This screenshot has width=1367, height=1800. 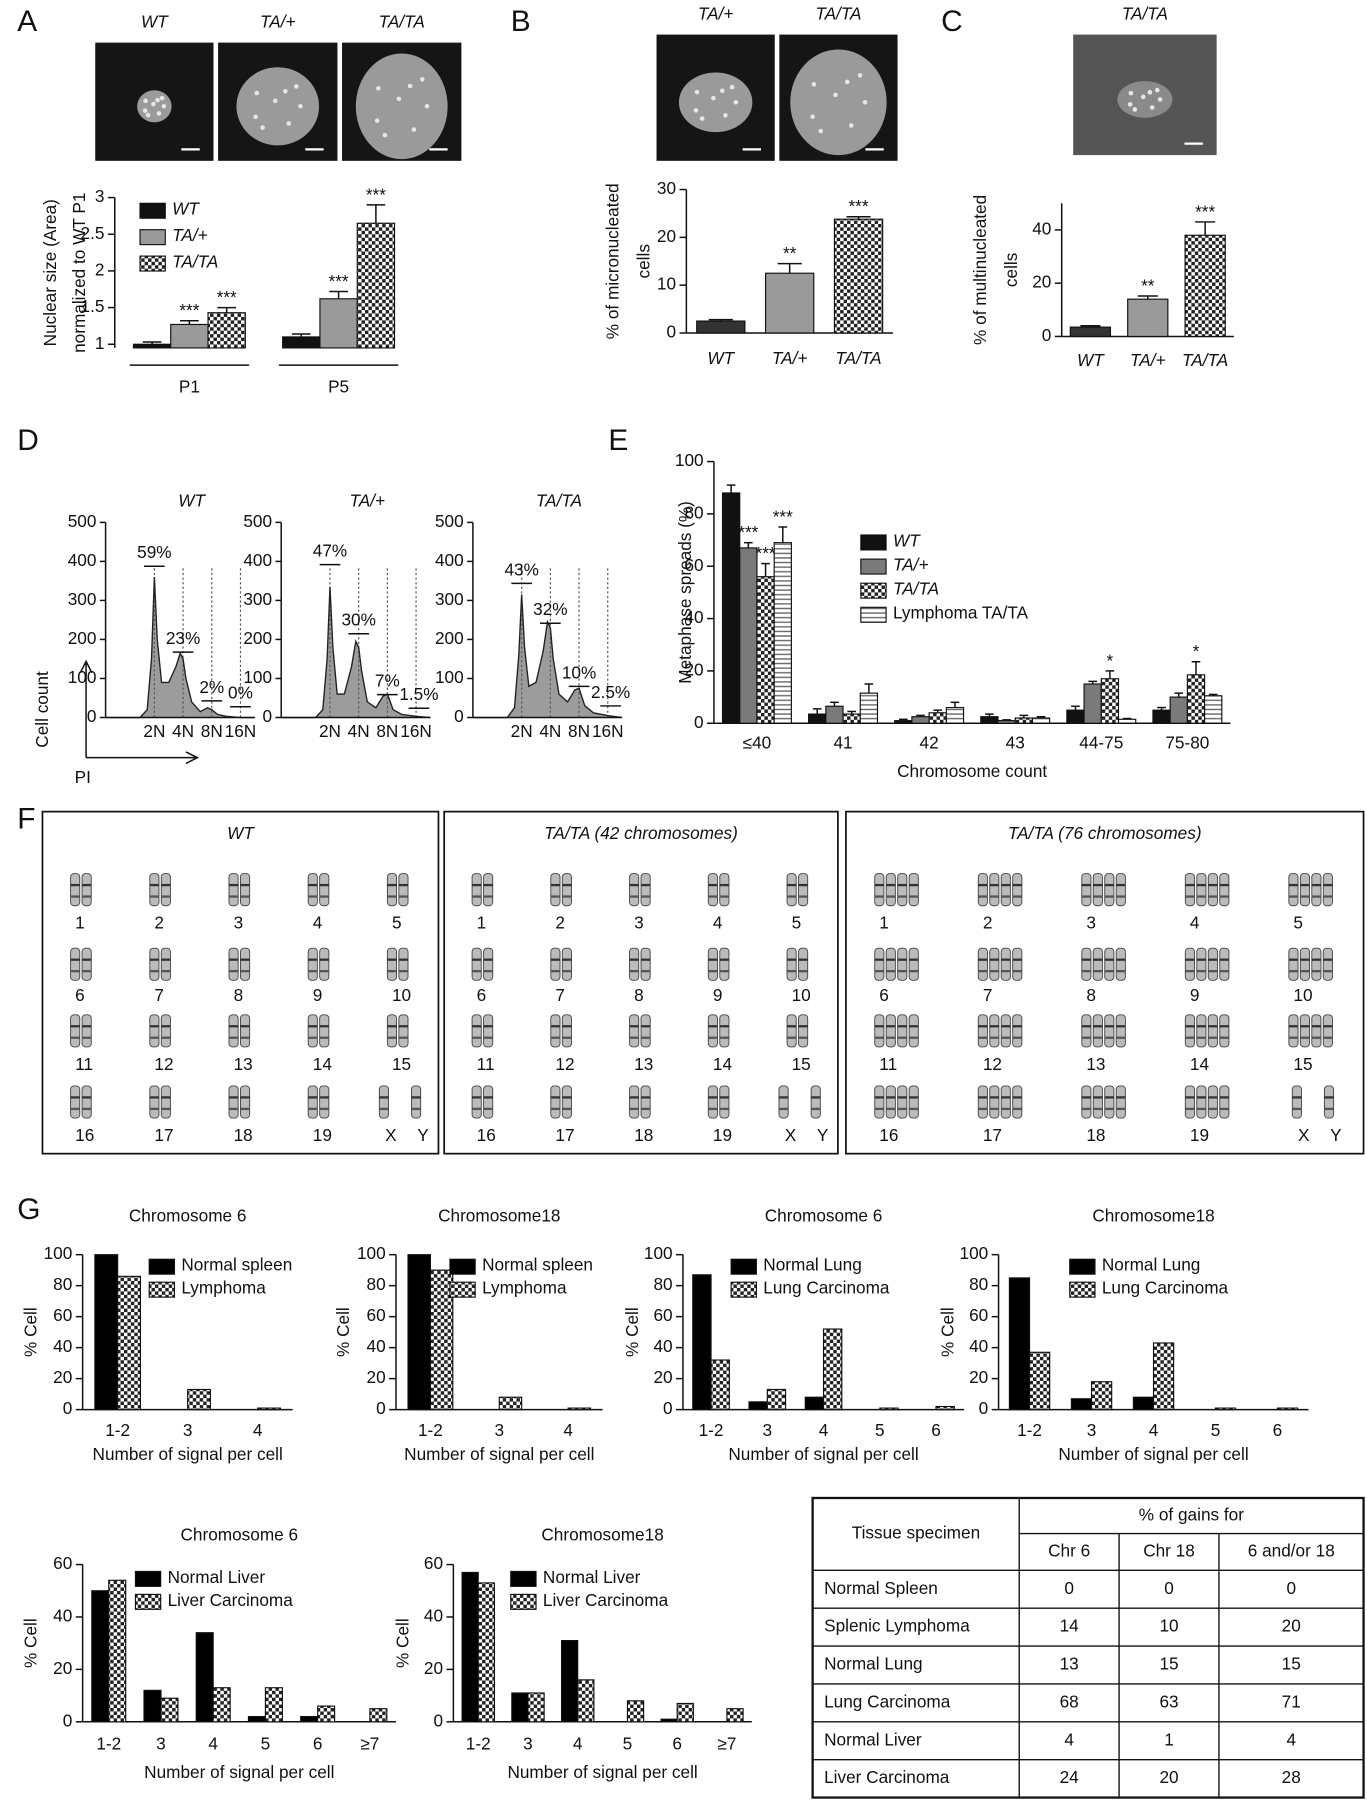 I want to click on axis-arrow, so click(x=139, y=712).